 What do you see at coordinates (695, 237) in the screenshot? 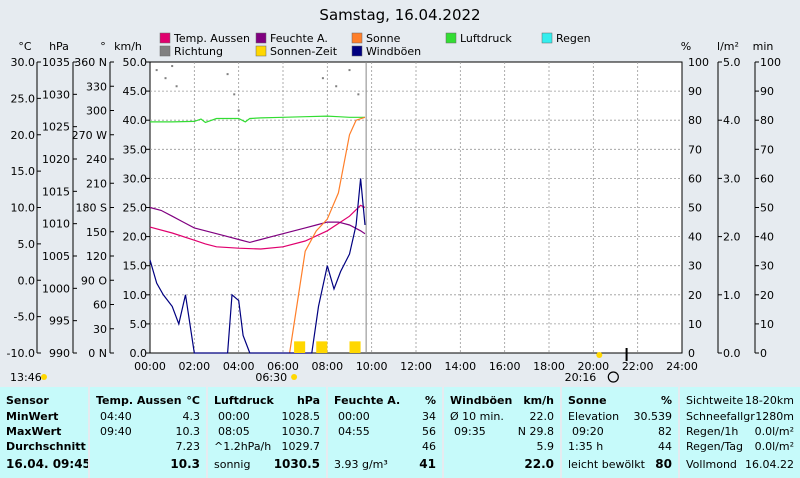
I see `percent-axis-tick-label: 40` at bounding box center [695, 237].